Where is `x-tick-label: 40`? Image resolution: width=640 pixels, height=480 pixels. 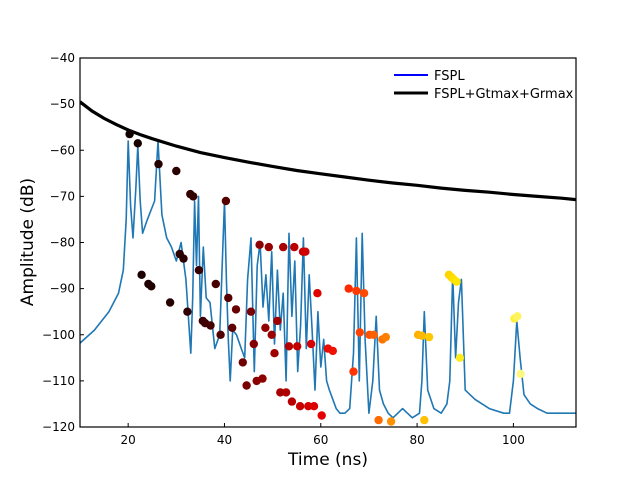
x-tick-label: 40 is located at coordinates (224, 440).